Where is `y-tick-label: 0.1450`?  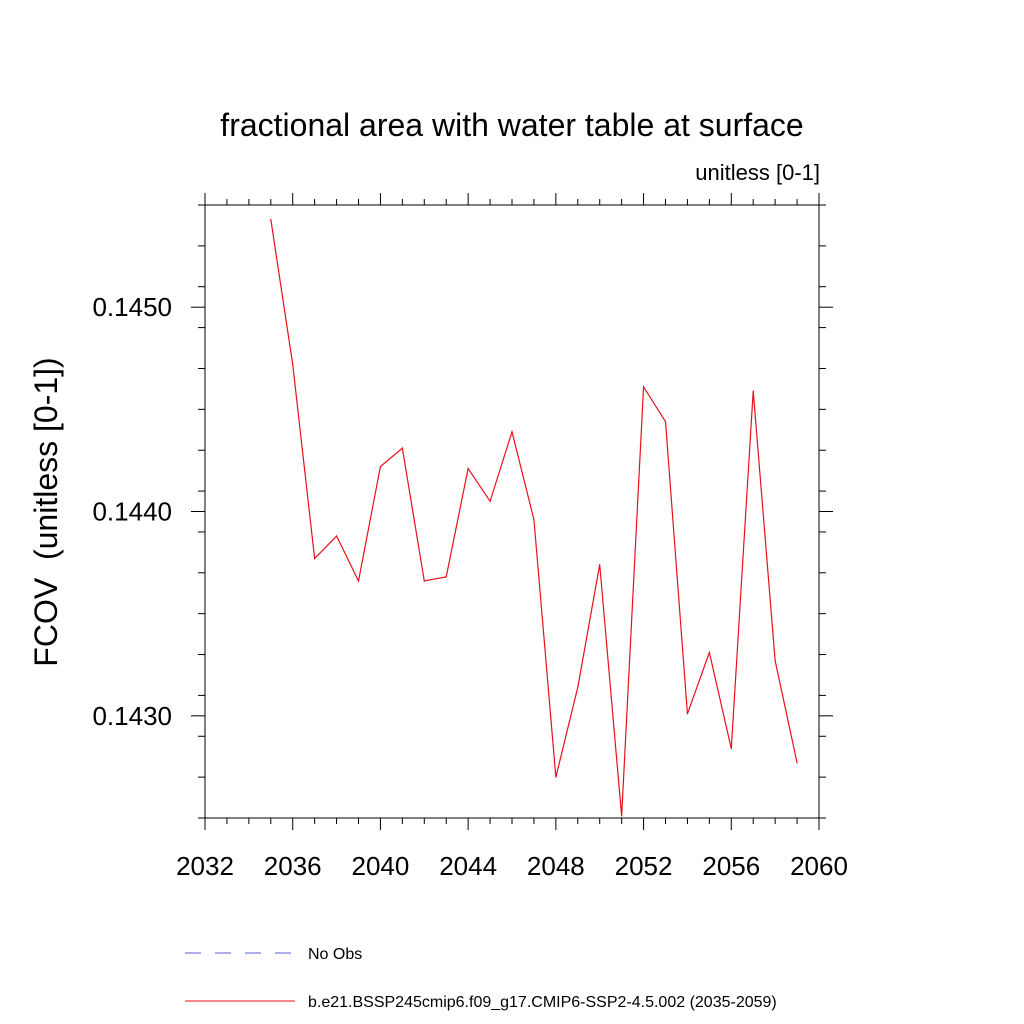
y-tick-label: 0.1450 is located at coordinates (132, 307).